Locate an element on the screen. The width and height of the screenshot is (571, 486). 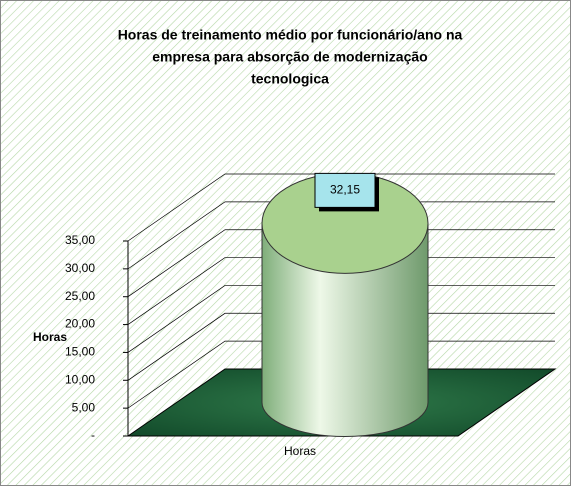
label-box is located at coordinates (345, 190).